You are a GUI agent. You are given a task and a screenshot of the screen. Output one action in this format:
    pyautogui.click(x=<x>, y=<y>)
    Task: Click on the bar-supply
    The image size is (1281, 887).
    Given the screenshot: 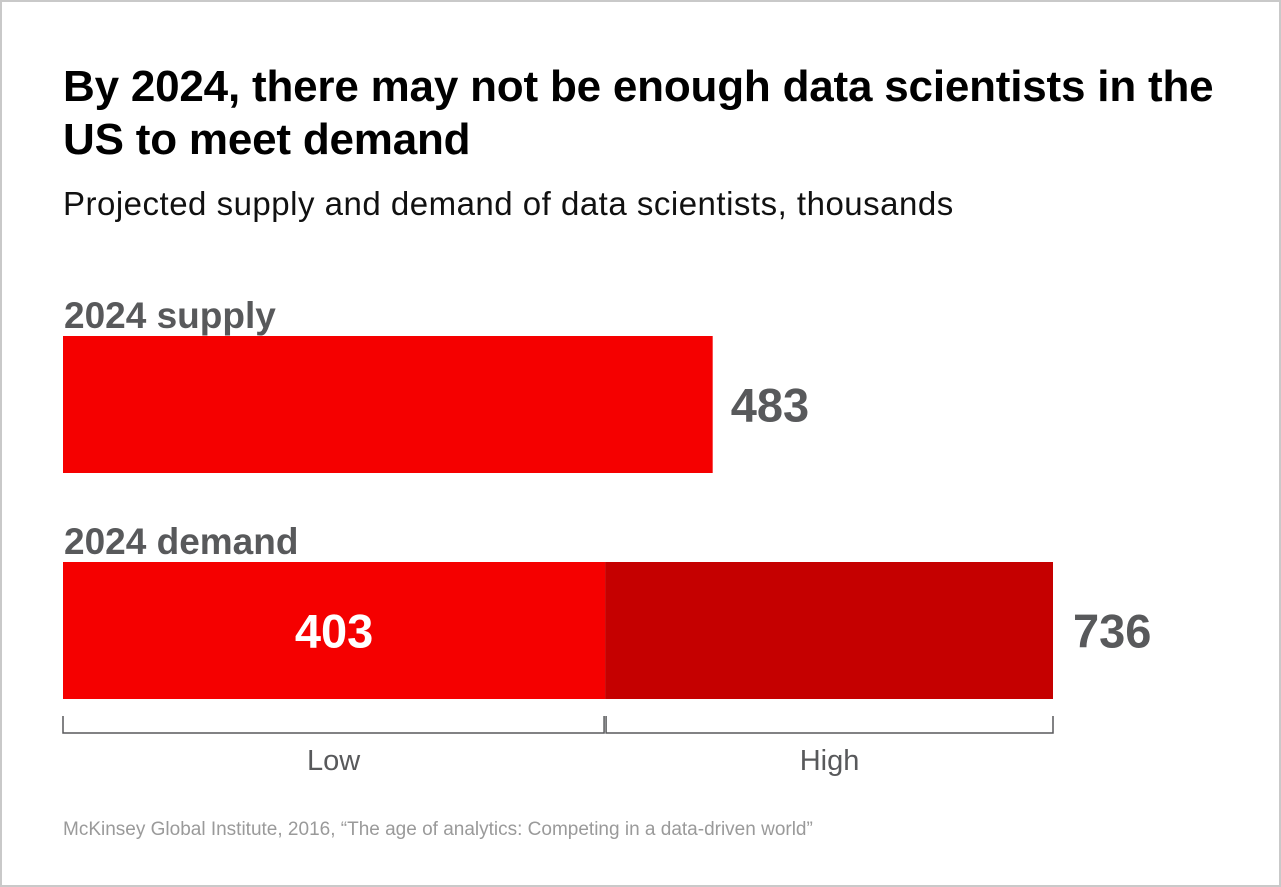 What is the action you would take?
    pyautogui.click(x=388, y=404)
    